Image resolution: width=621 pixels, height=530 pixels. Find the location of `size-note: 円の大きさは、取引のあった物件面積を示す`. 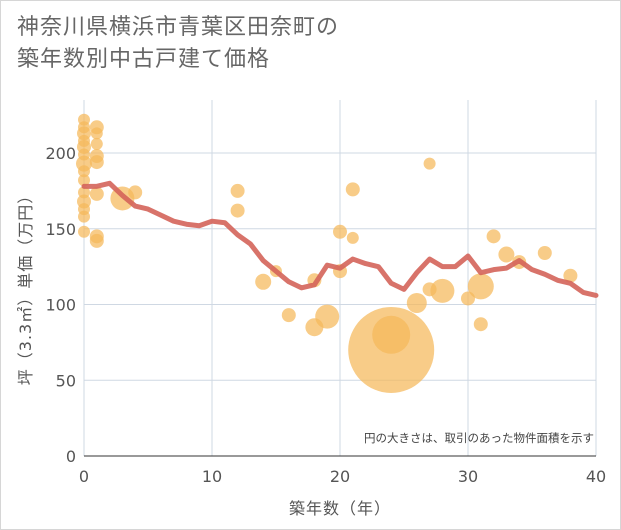

size-note: 円の大きさは、取引のあった物件面積を示す is located at coordinates (479, 438).